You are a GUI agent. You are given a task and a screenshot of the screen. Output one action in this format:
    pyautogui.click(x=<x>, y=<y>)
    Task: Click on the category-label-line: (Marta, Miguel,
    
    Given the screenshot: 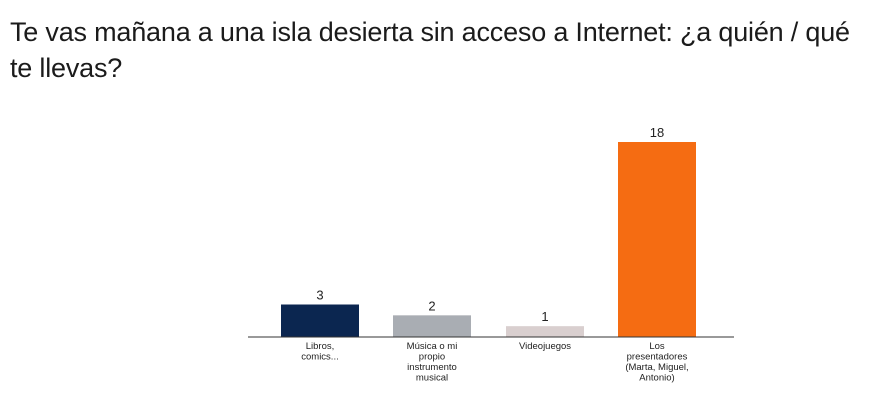 What is the action you would take?
    pyautogui.click(x=656, y=367)
    